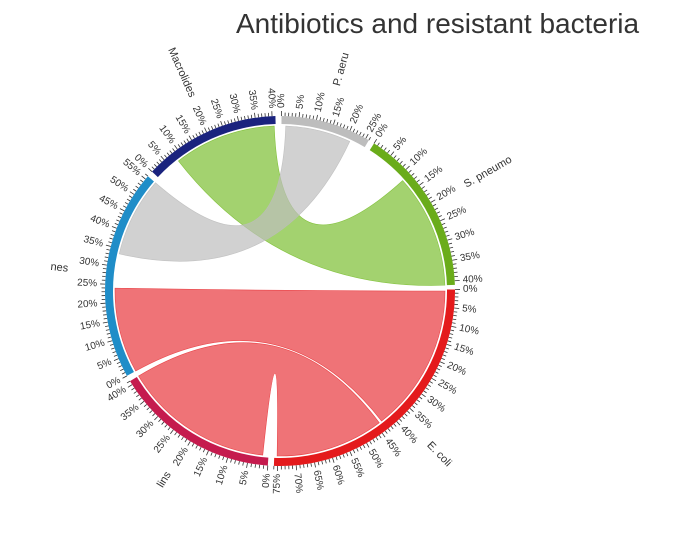  Describe the element at coordinates (320, 102) in the screenshot. I see `tick-label-p-aeru: 10%` at that location.